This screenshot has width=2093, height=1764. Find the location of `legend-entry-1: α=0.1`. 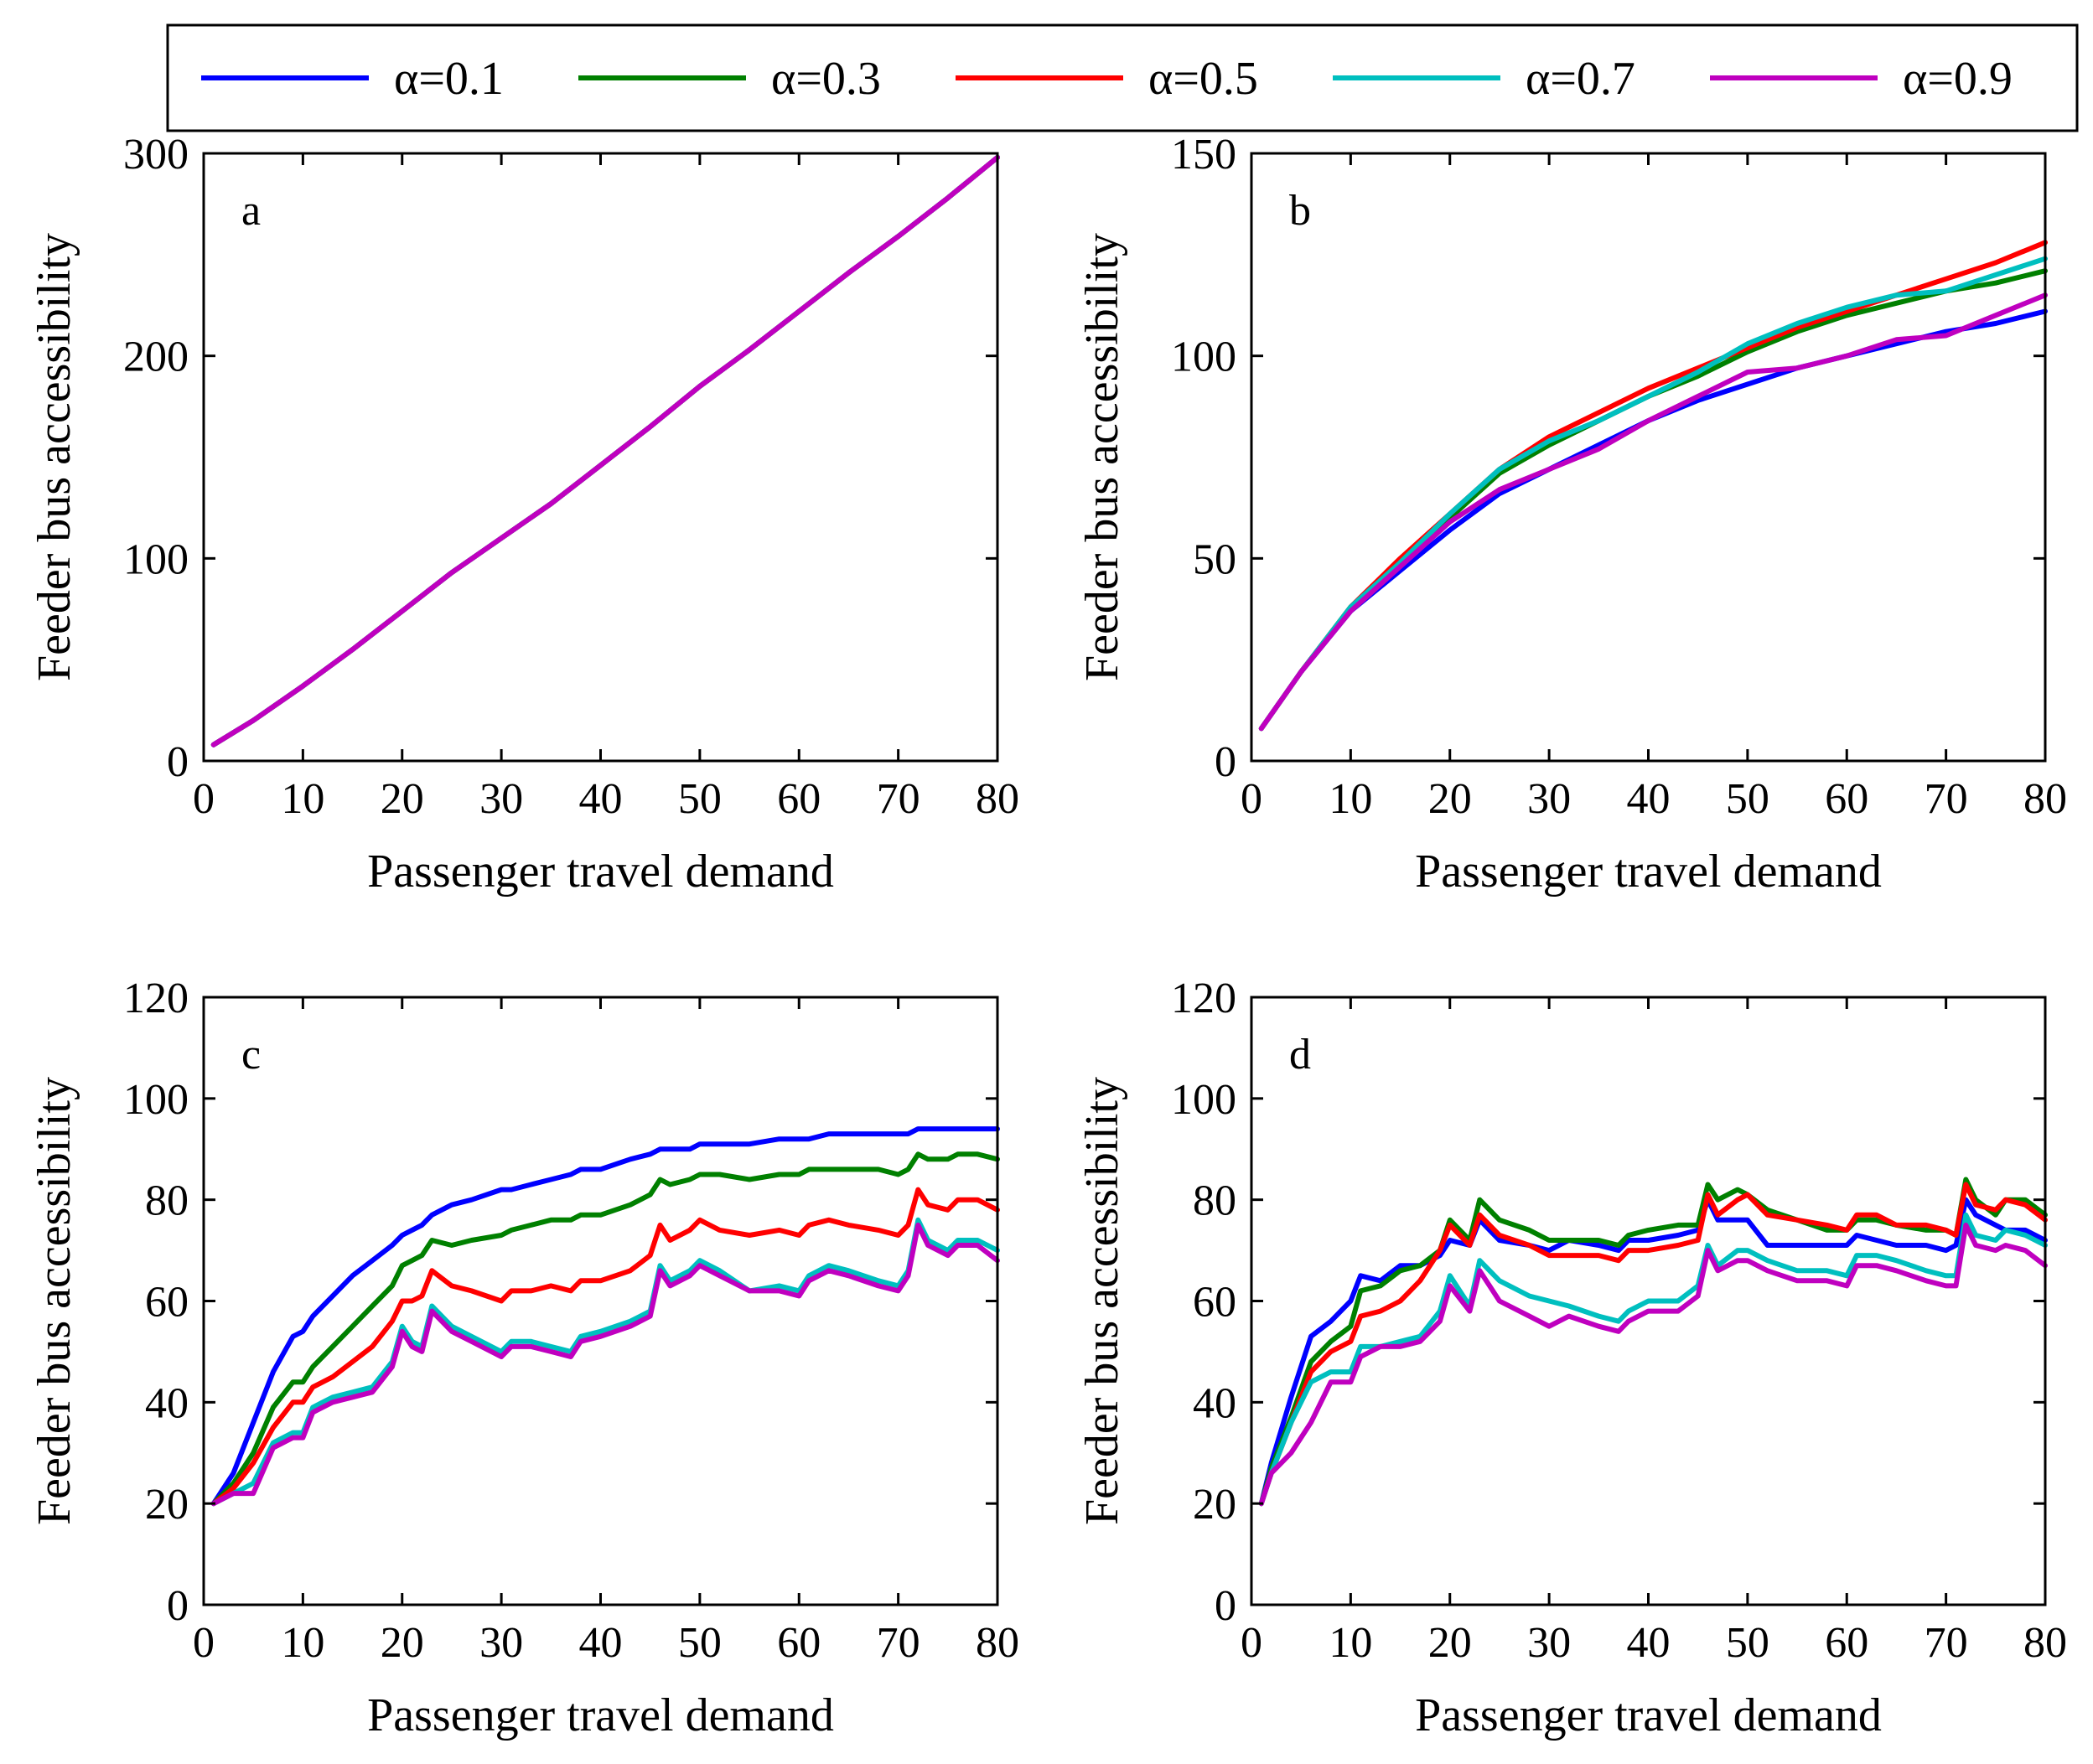

legend-entry-1: α=0.1 is located at coordinates (352, 79).